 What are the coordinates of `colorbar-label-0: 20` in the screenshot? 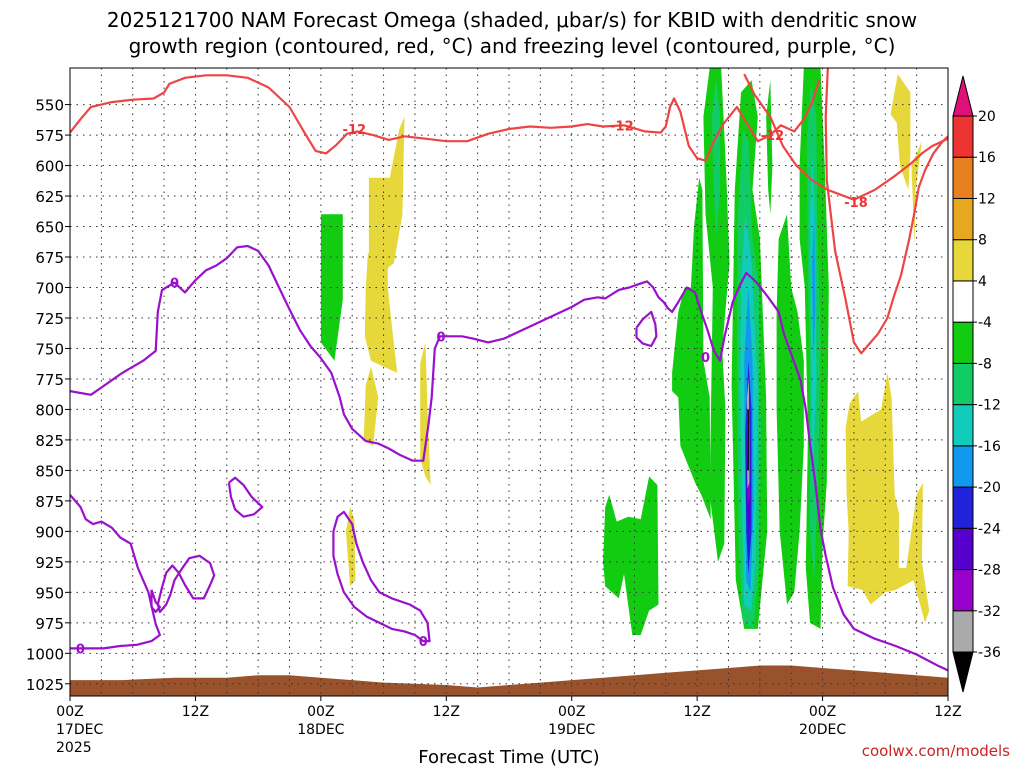 It's located at (987, 117).